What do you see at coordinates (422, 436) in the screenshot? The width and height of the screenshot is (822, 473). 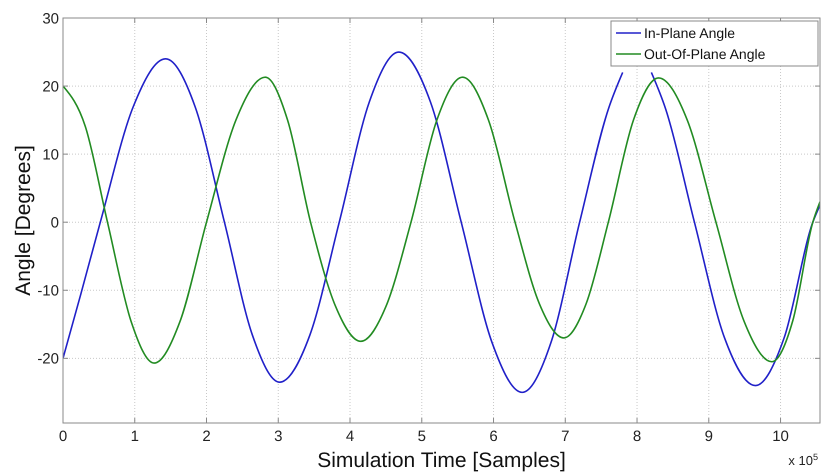 I see `x-tick-label: 5` at bounding box center [422, 436].